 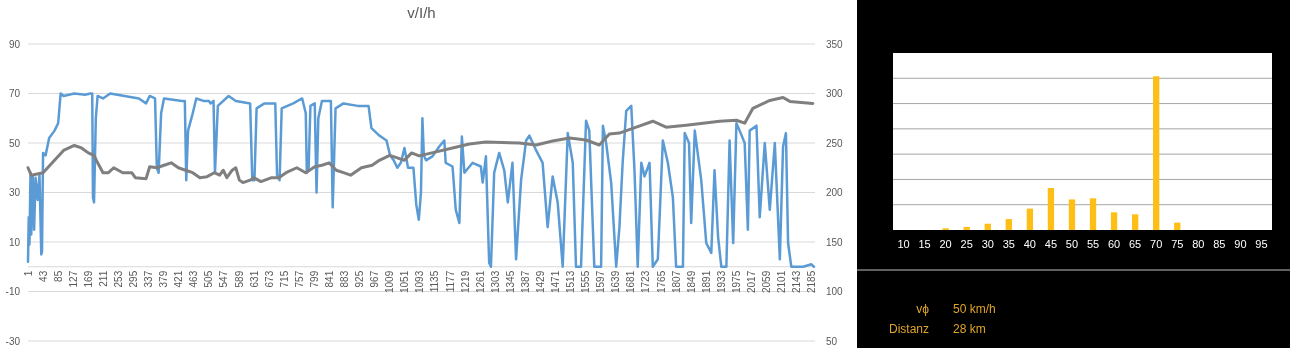 I want to click on x-tick-label: 2101, so click(x=782, y=281).